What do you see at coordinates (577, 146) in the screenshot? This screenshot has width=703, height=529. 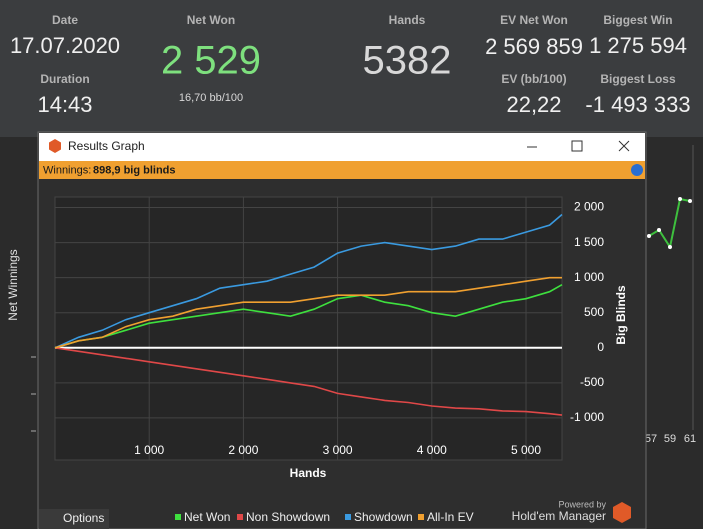 I see `maximize-button` at bounding box center [577, 146].